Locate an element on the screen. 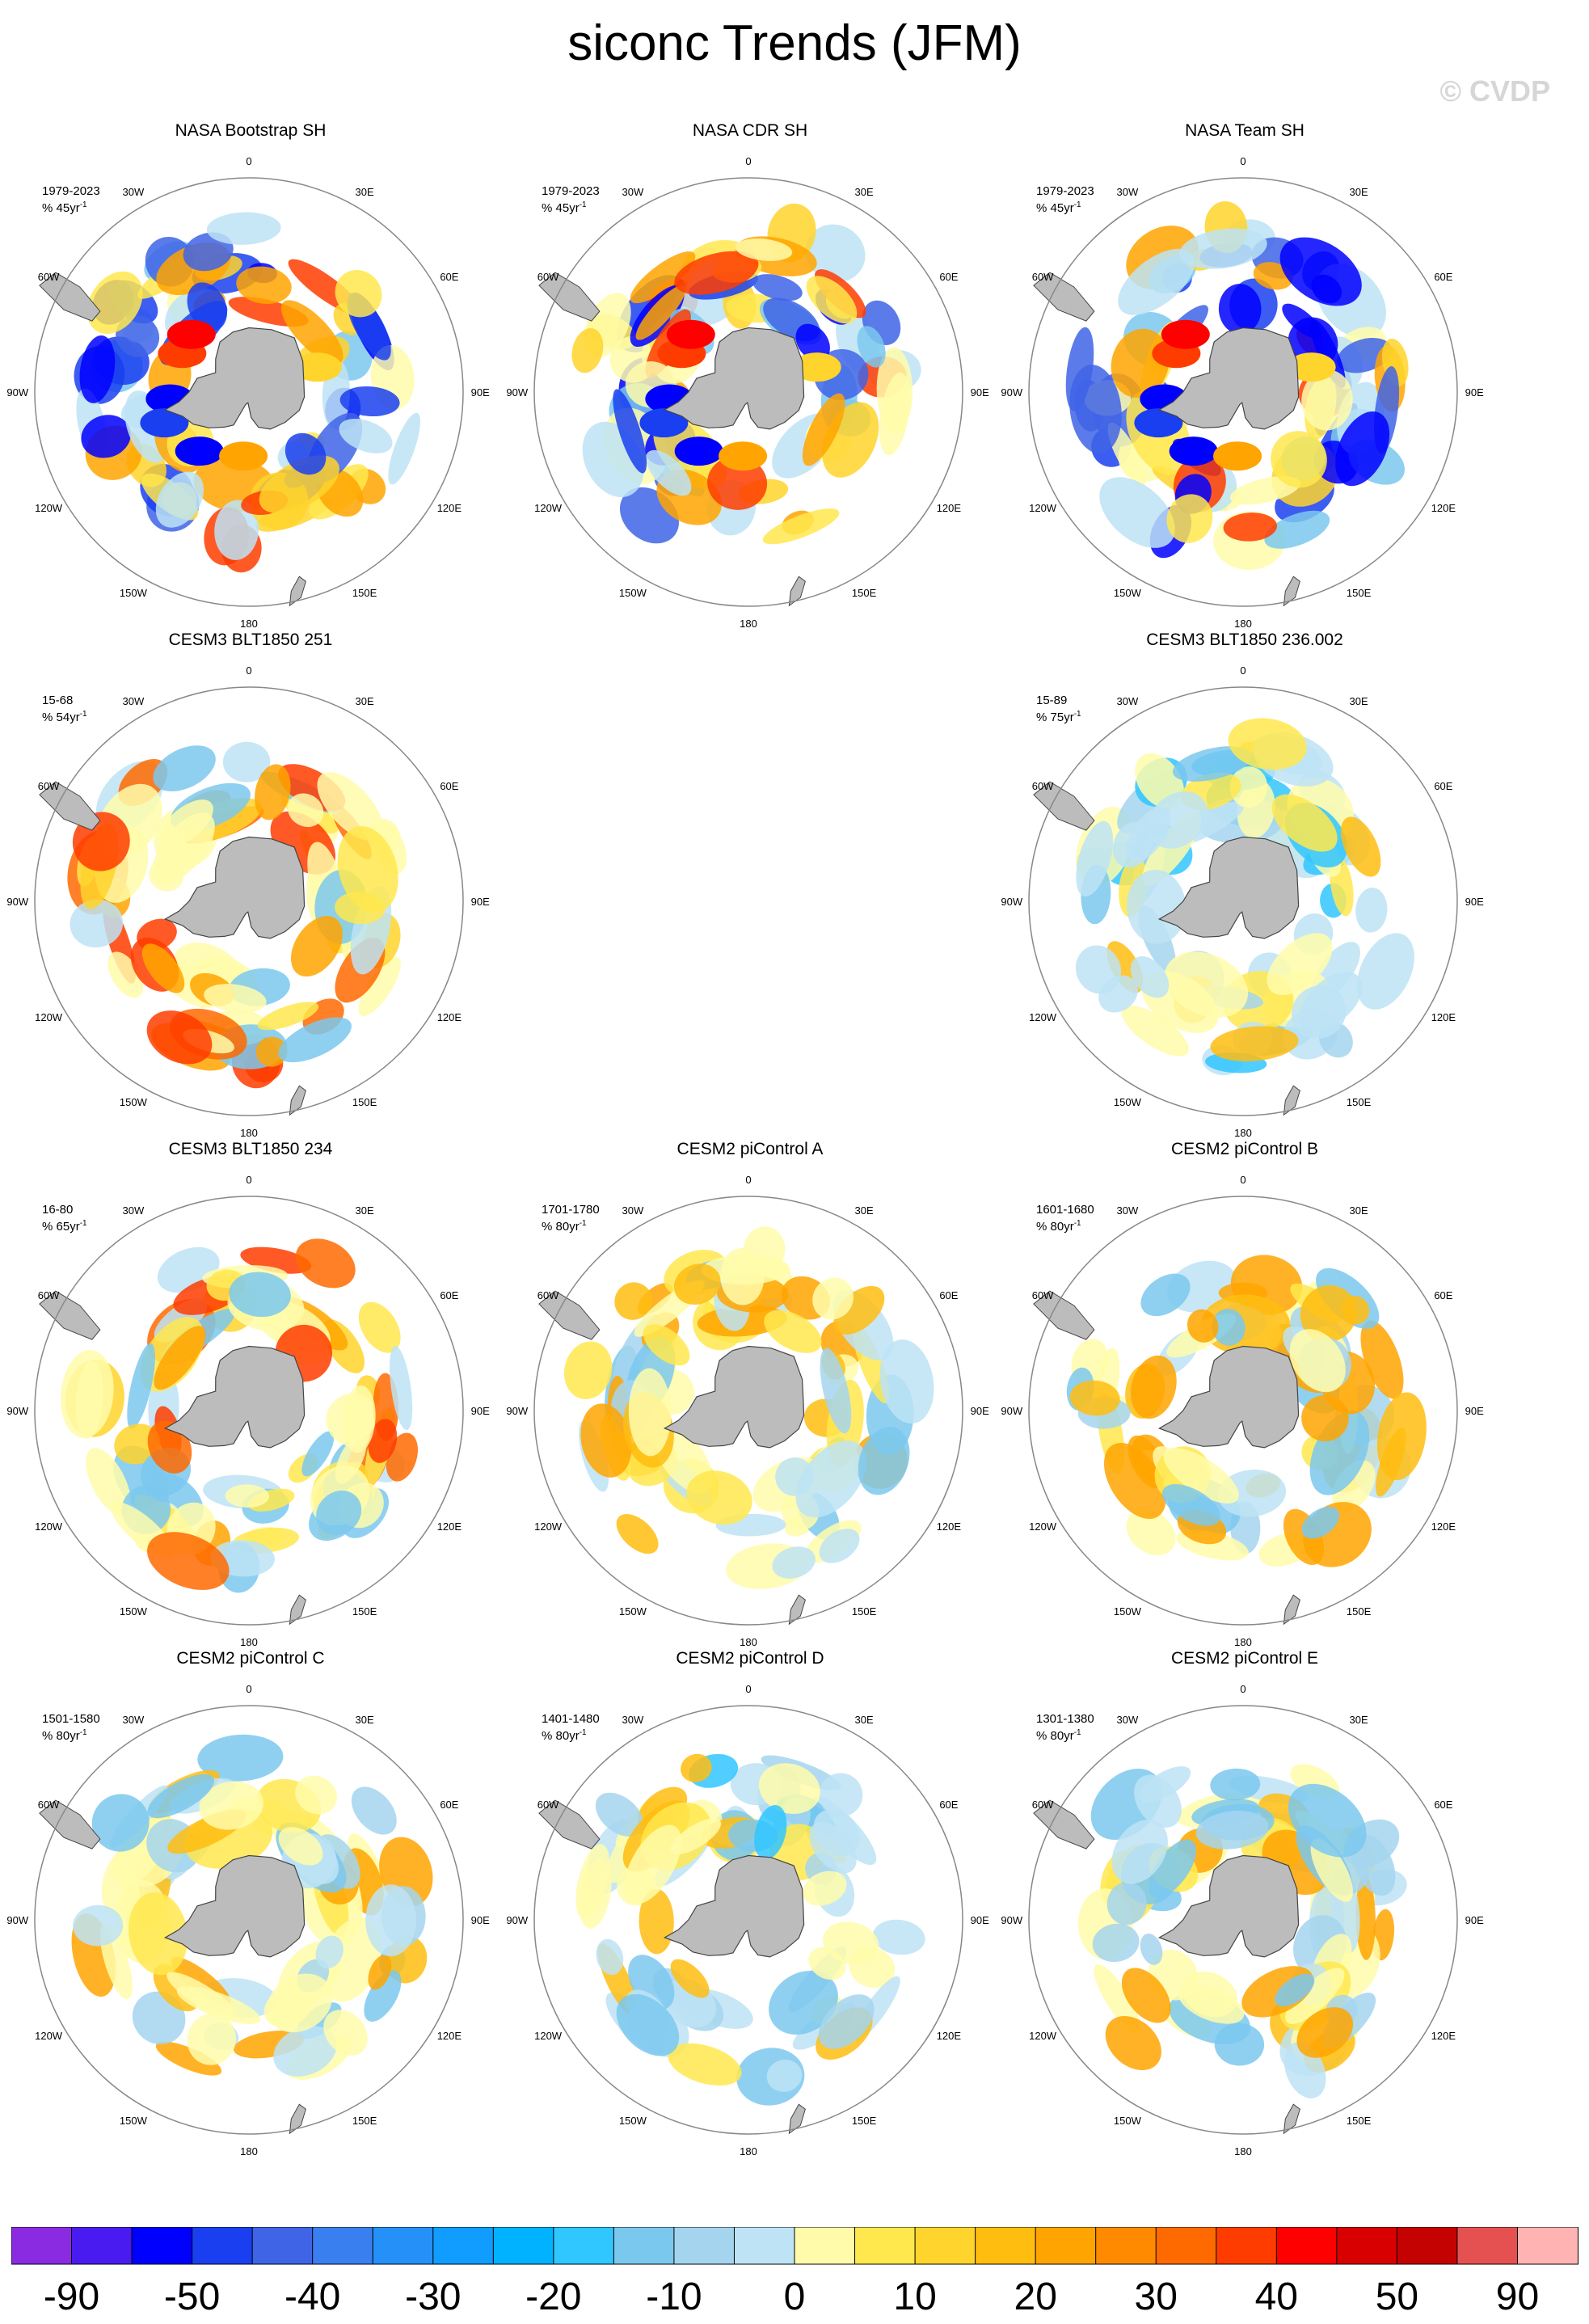 This screenshot has width=1589, height=2324. longitude-label: 30W is located at coordinates (1128, 1210).